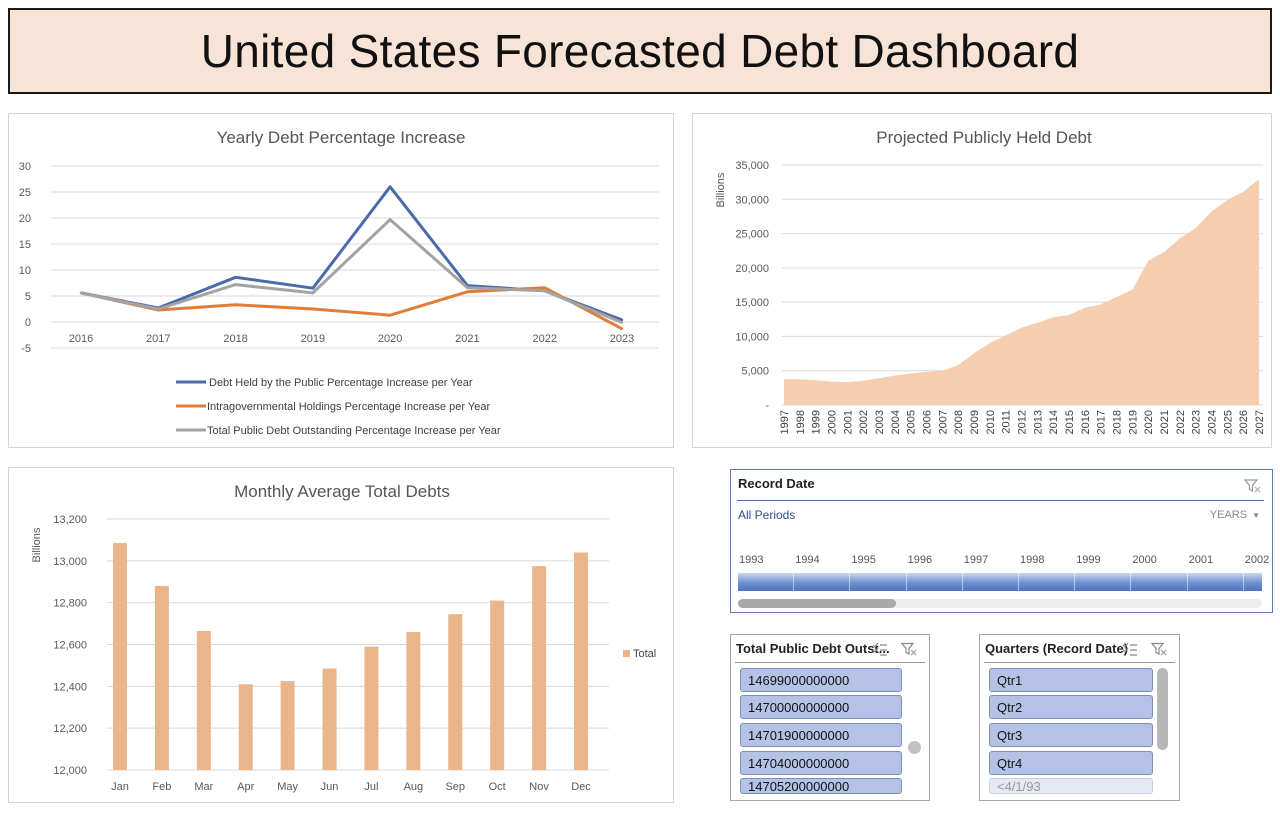 Image resolution: width=1280 pixels, height=816 pixels. Describe the element at coordinates (120, 787) in the screenshot. I see `x-tick-label: Jan` at that location.